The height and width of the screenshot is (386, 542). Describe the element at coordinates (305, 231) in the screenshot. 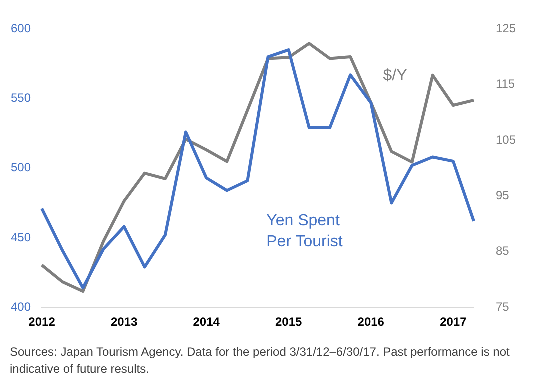

I see `text: Yen Spent Per Tourist` at that location.